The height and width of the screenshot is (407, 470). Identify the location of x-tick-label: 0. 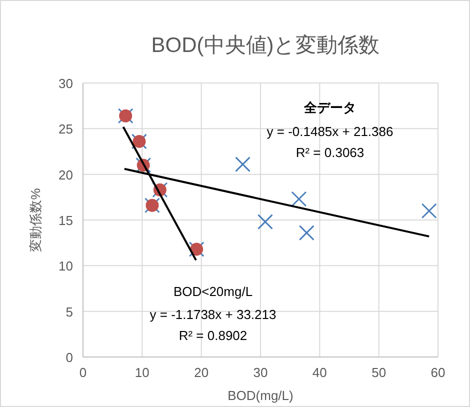
(83, 372).